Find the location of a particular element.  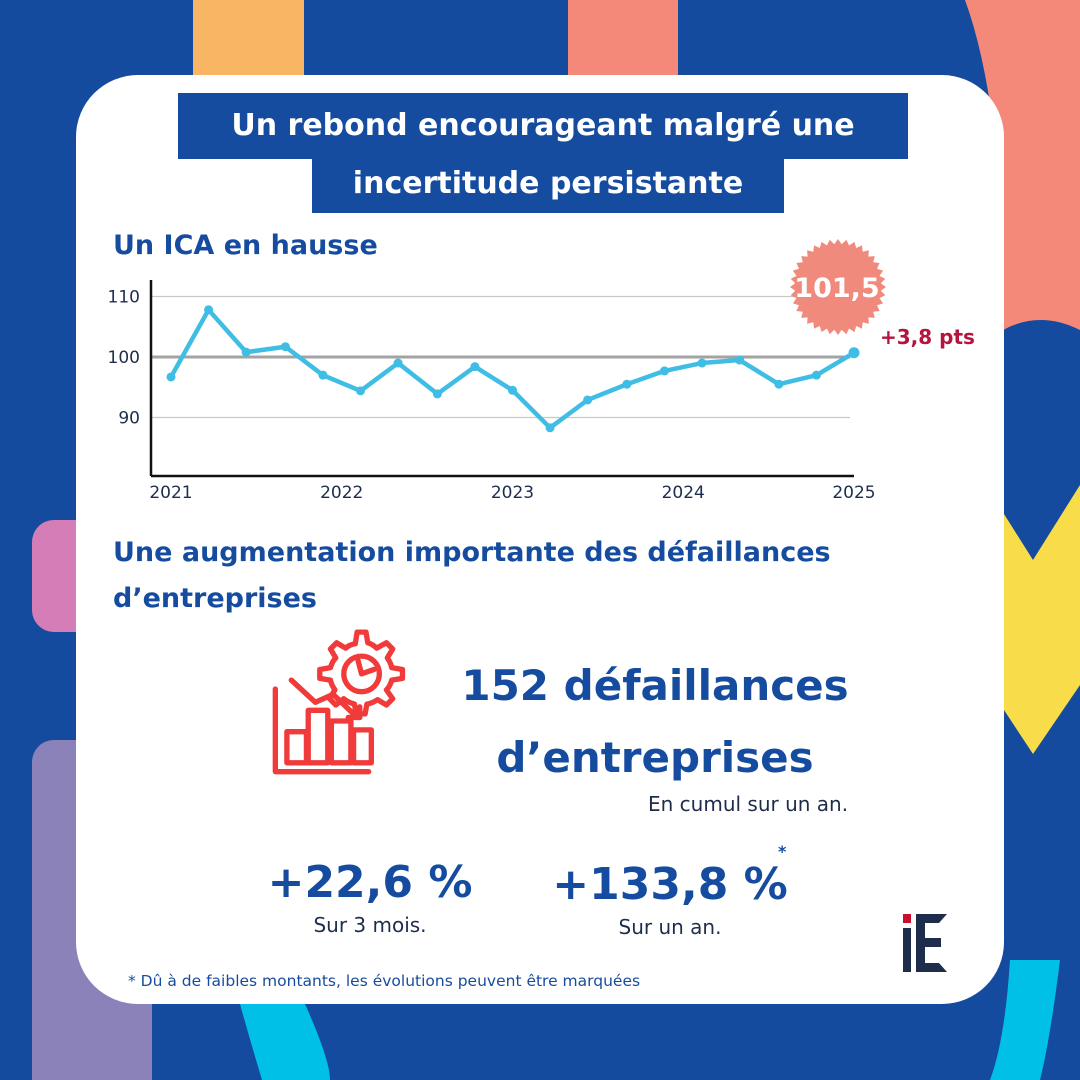

deco-coral-arc is located at coordinates (1022, 165).